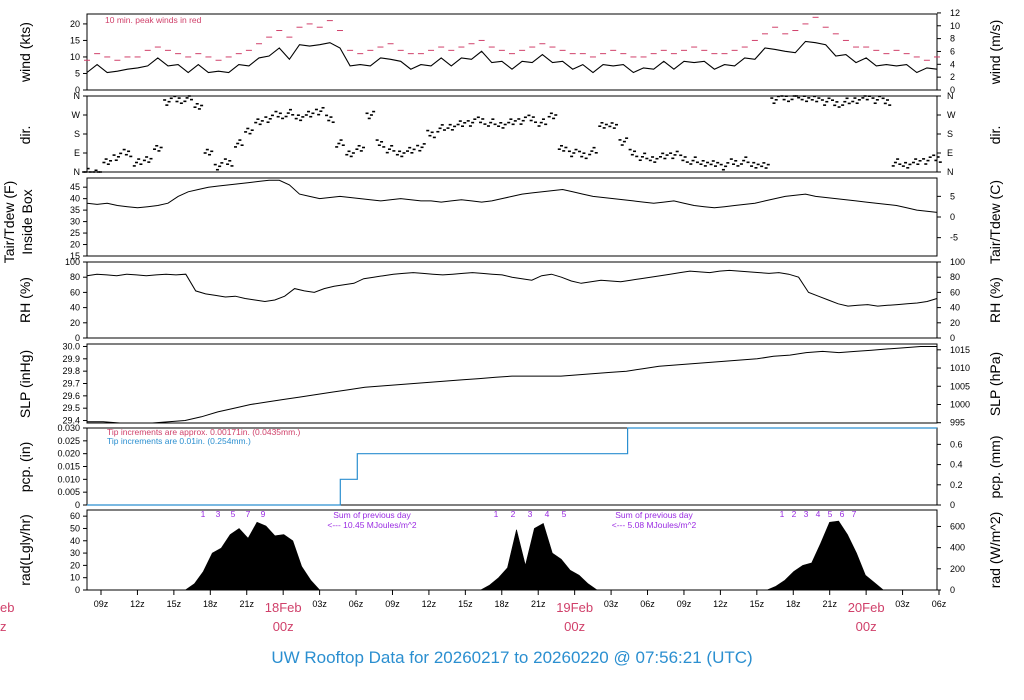  Describe the element at coordinates (571, 657) in the screenshot. I see `footer-end: 20260220` at that location.